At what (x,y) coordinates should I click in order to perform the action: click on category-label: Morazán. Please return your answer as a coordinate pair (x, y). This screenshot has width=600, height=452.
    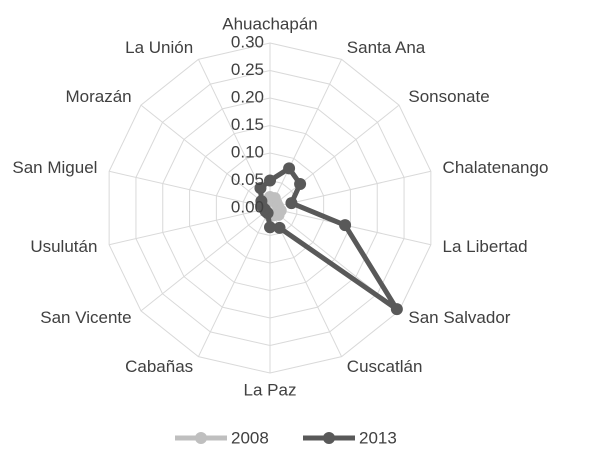
    Looking at the image, I should click on (98, 96).